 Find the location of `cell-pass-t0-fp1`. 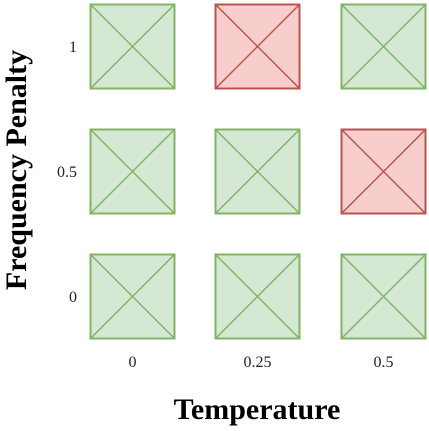

cell-pass-t0-fp1 is located at coordinates (132, 46).